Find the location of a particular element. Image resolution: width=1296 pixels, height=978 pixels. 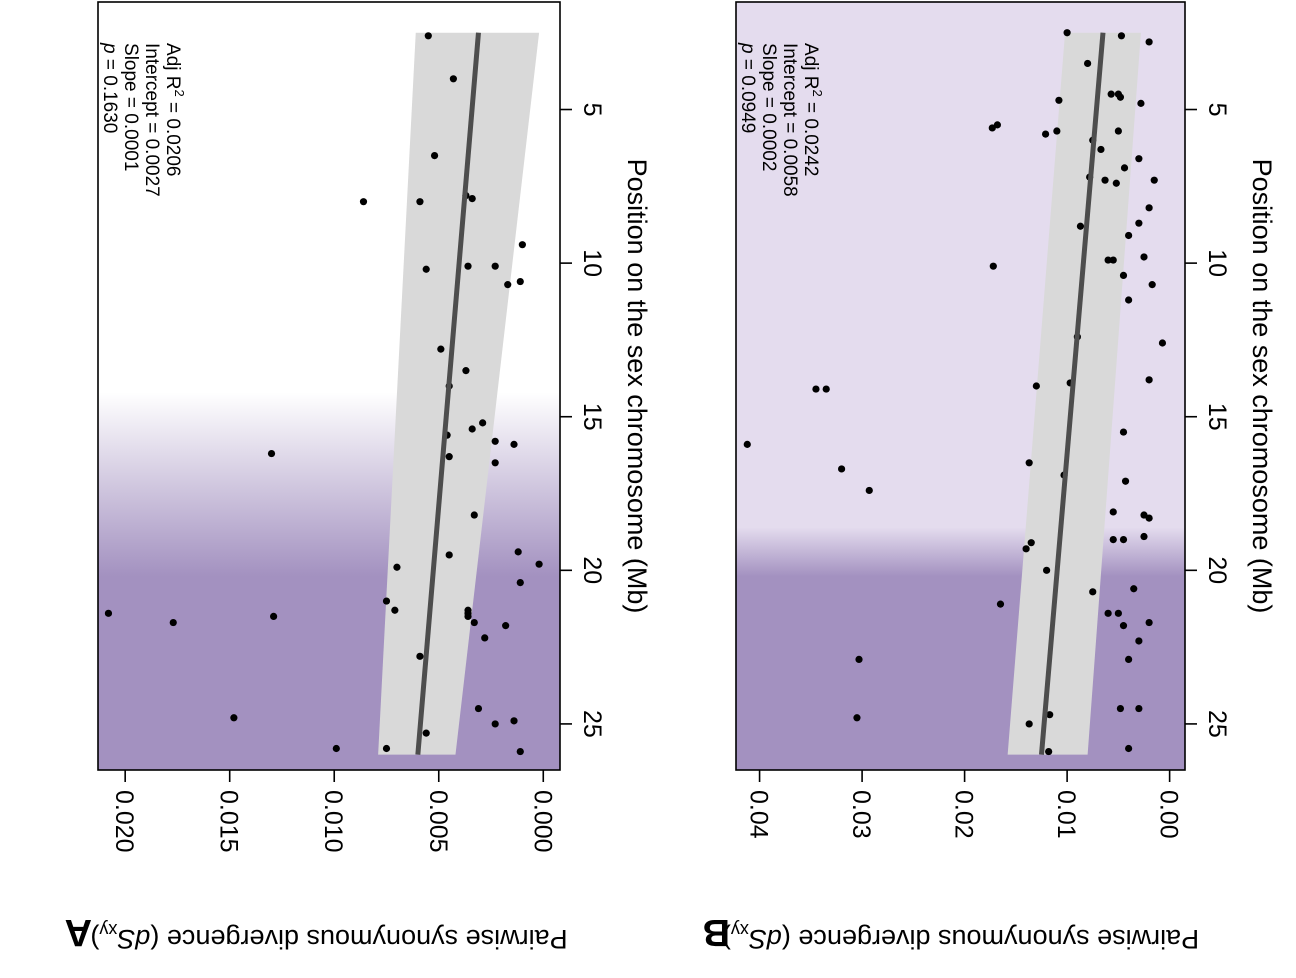

y-tick-label: 0.01 is located at coordinates (1066, 814).